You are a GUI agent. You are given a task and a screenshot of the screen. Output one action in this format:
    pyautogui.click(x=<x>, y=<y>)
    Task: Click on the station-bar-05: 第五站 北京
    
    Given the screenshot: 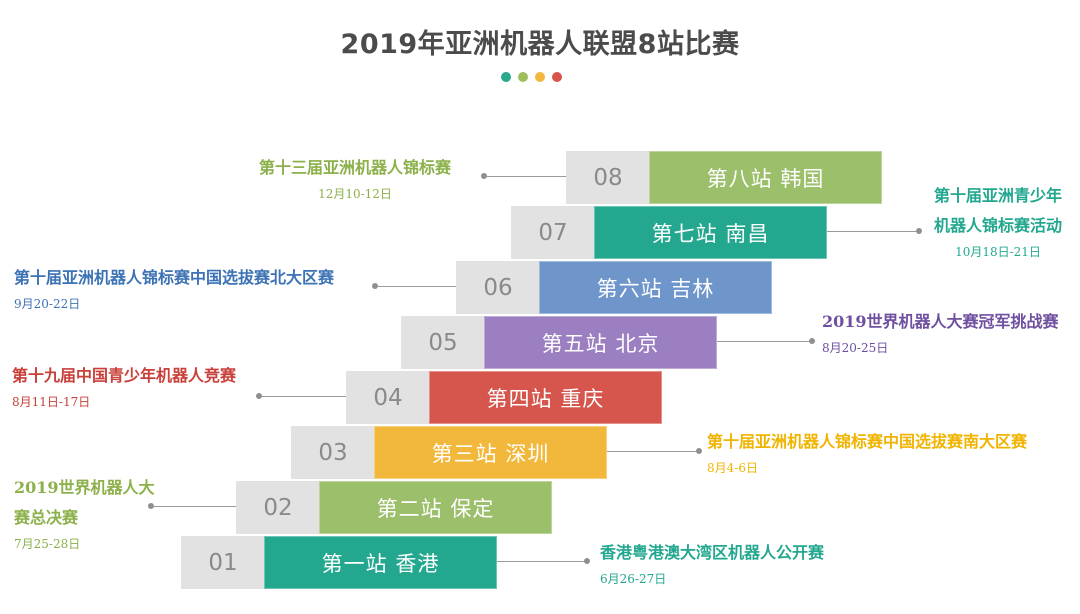 What is the action you would take?
    pyautogui.click(x=600, y=342)
    